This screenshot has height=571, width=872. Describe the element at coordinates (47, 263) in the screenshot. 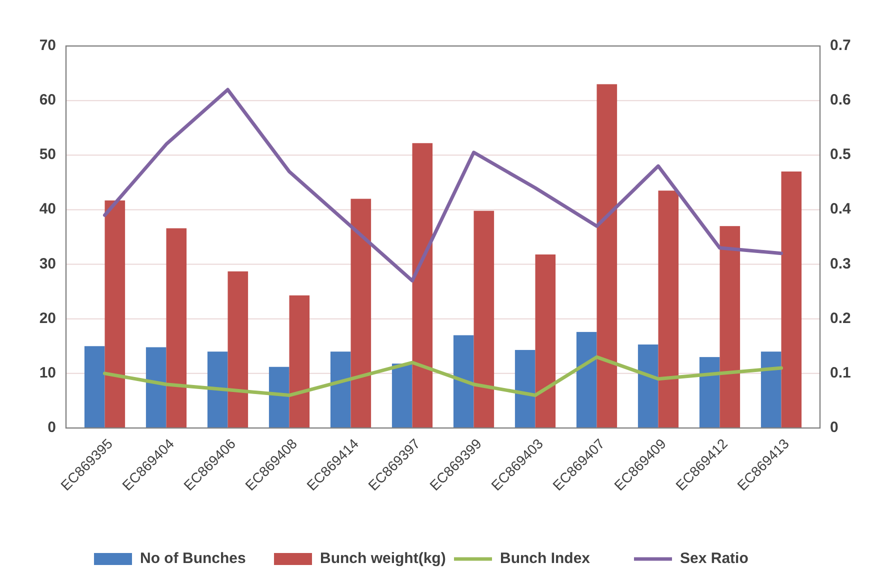

I see `y-tick-label: 30` at that location.